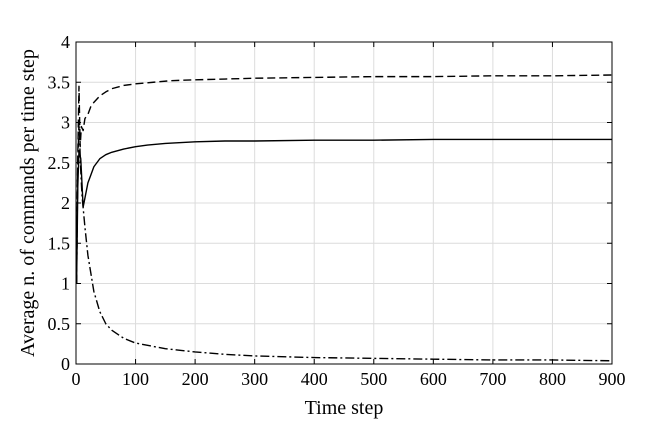 The height and width of the screenshot is (430, 664). Describe the element at coordinates (59, 324) in the screenshot. I see `y-tick-label: 0.5` at that location.